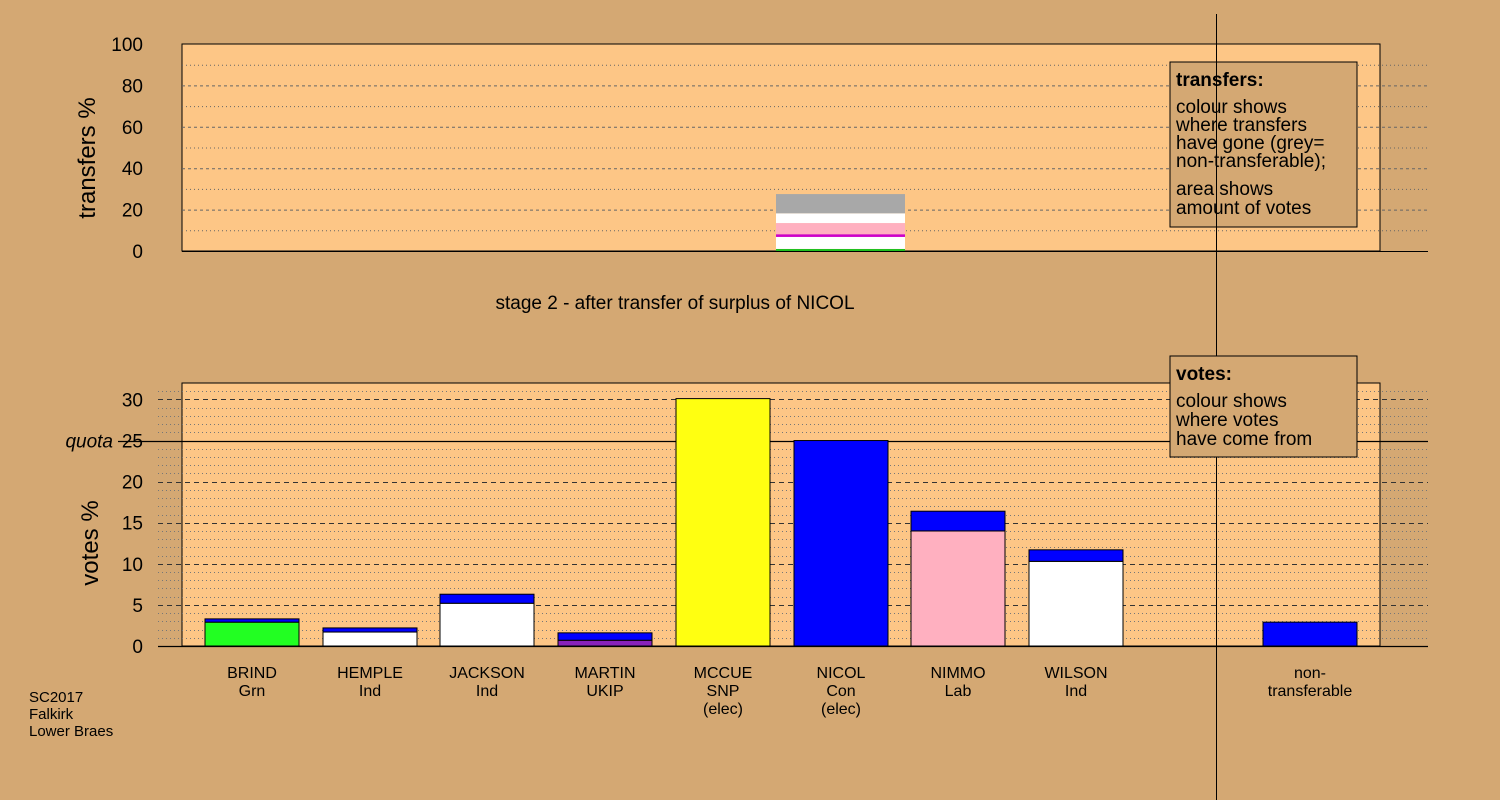 The height and width of the screenshot is (800, 1500). I want to click on non-transferable-label: transferable, so click(1310, 691).